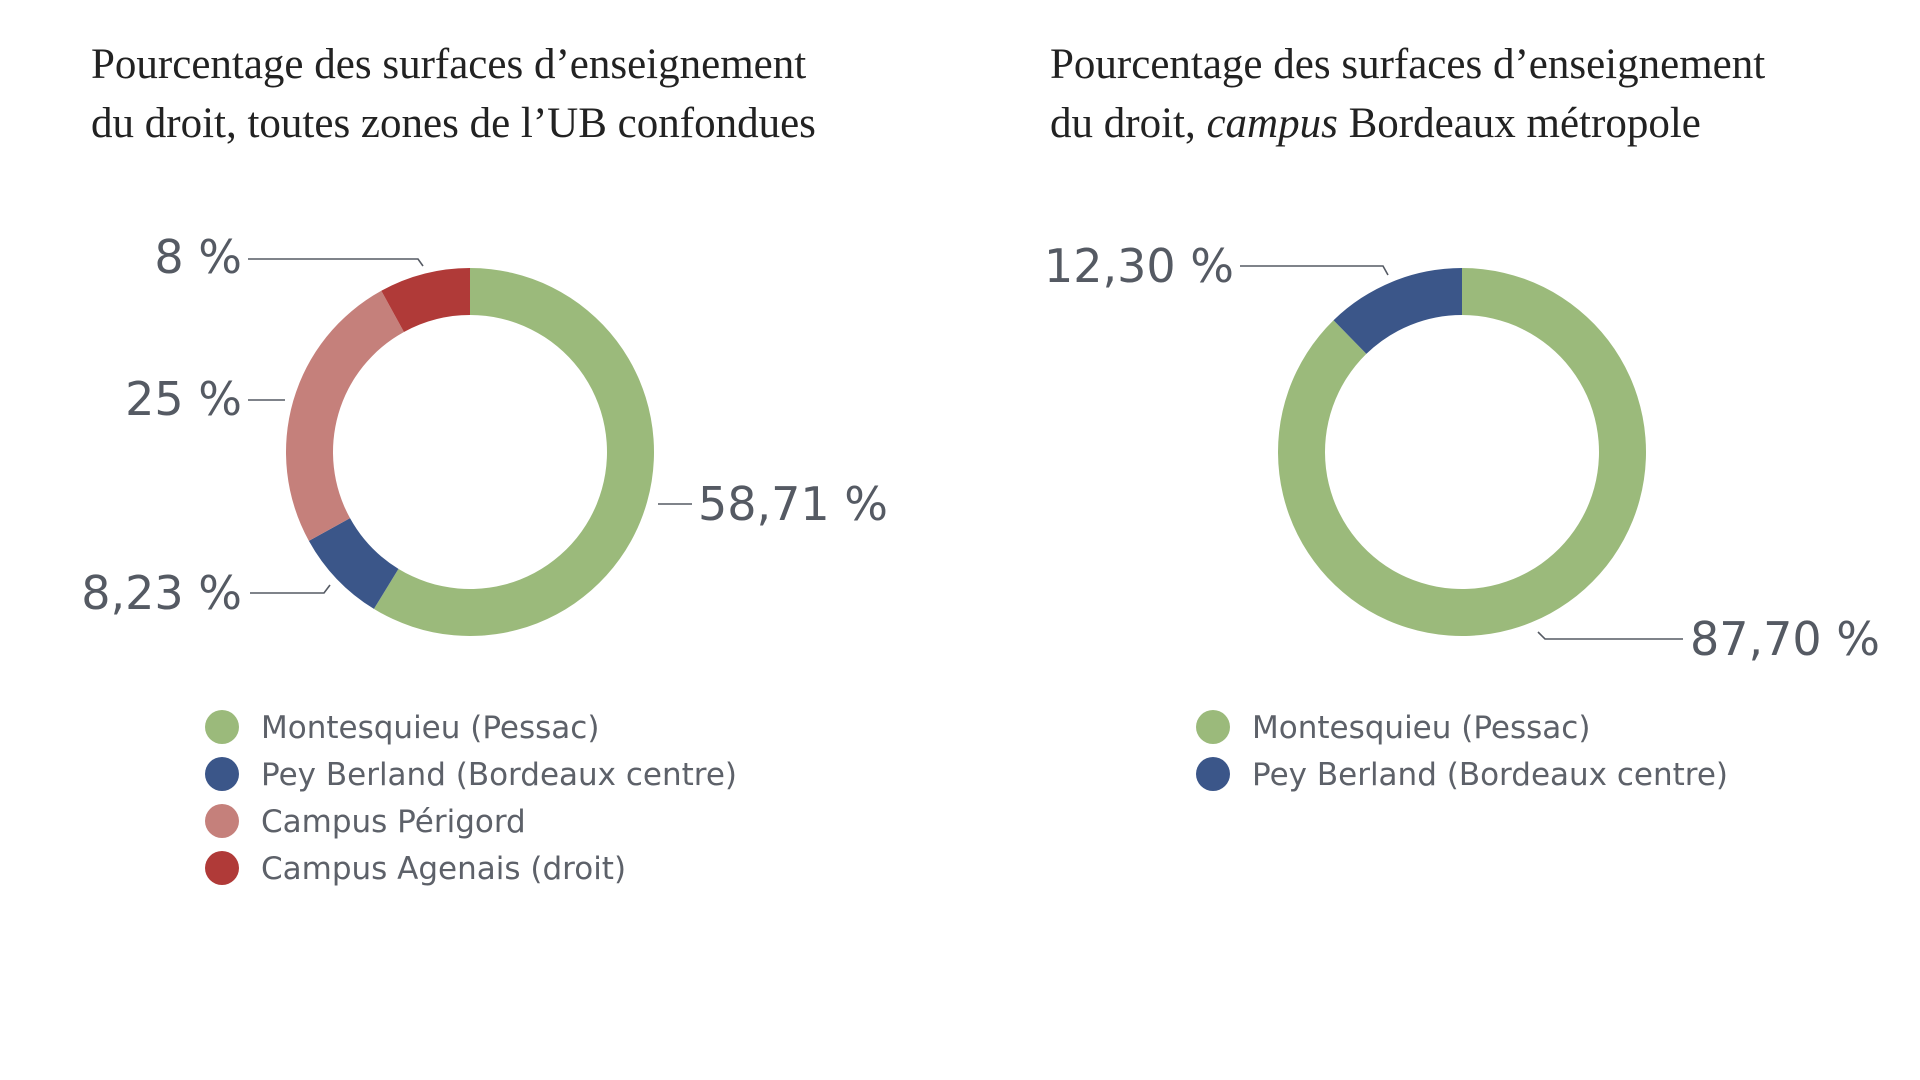 The width and height of the screenshot is (1920, 1080). I want to click on slice-campus-agenais-droit, so click(425, 300).